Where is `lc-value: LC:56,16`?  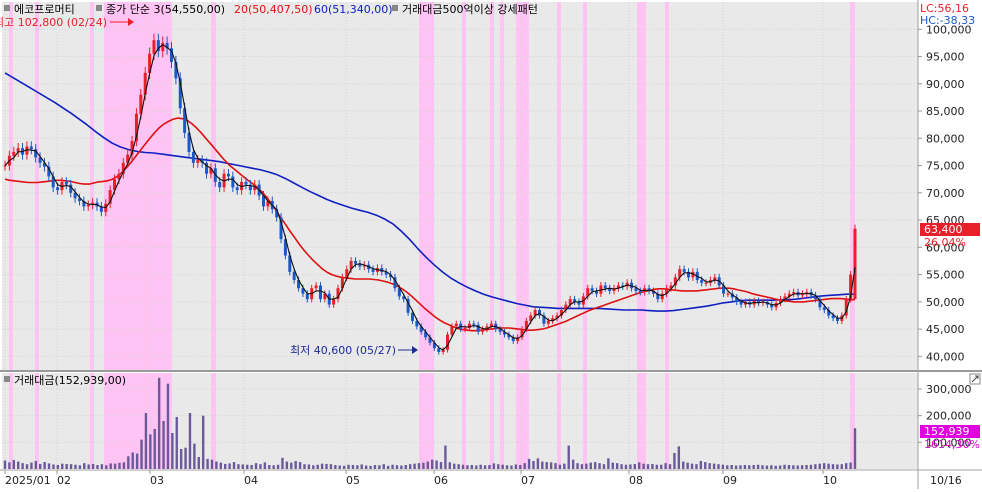 lc-value: LC:56,16 is located at coordinates (944, 8).